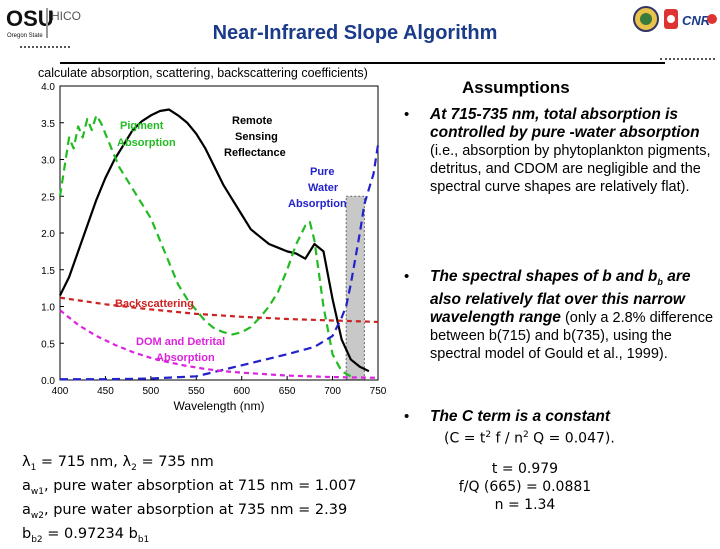 The width and height of the screenshot is (720, 549). I want to click on osu-hico-logo: OSU Oregon State HICO, so click(43, 22).